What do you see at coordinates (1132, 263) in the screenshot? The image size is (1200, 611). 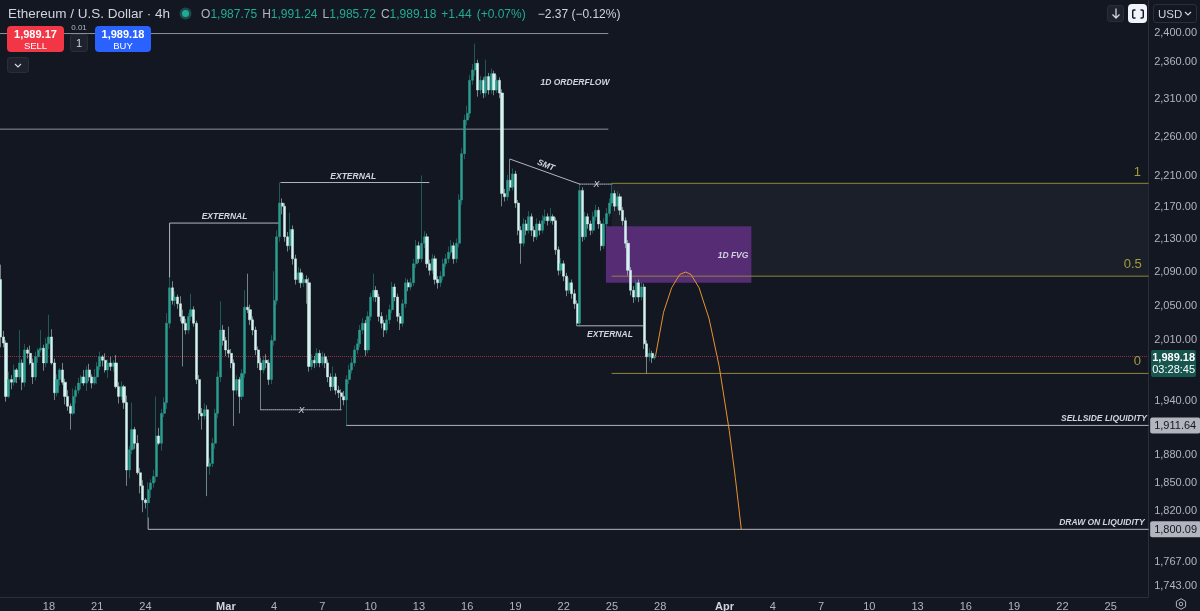 I see `annotation: 0.5` at bounding box center [1132, 263].